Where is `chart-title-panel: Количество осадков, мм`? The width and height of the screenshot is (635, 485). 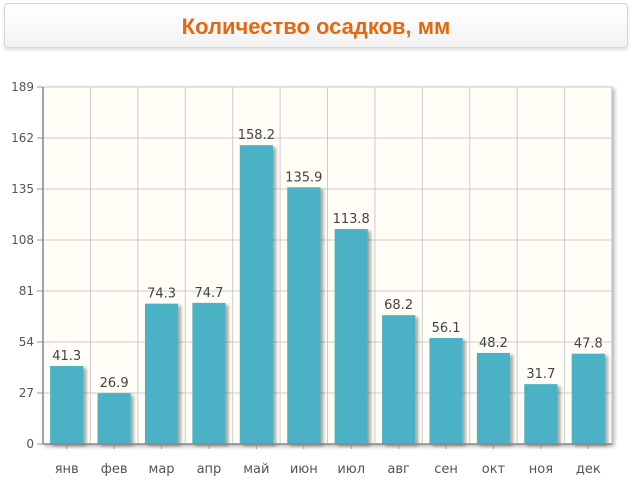 chart-title-panel: Количество осадков, мм is located at coordinates (316, 25).